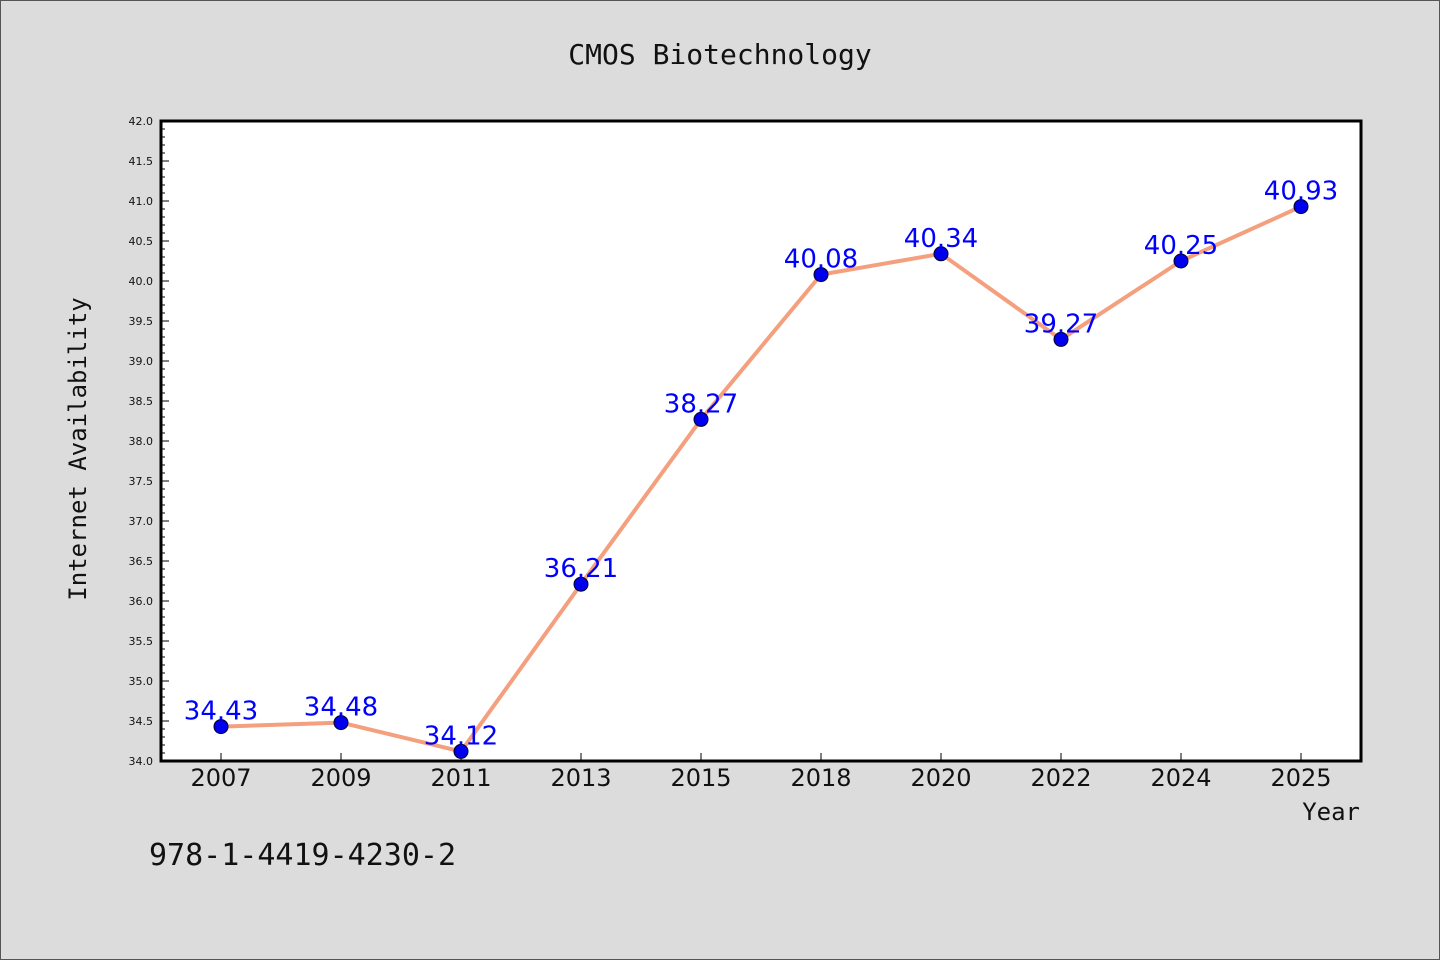 The image size is (1440, 960). What do you see at coordinates (141, 401) in the screenshot?
I see `y-tick-label: 38.5` at bounding box center [141, 401].